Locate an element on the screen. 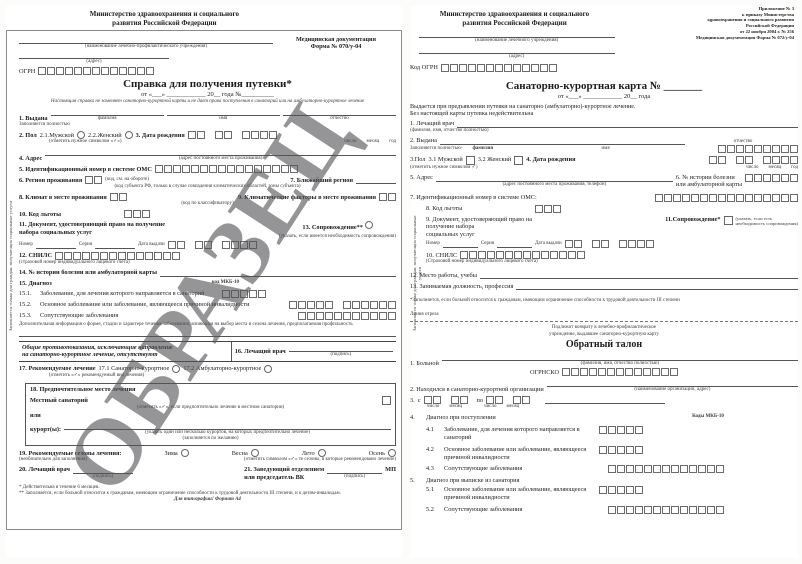 This screenshot has height=564, width=802. layout-element: 6. № истории болезни is located at coordinates (705, 177).